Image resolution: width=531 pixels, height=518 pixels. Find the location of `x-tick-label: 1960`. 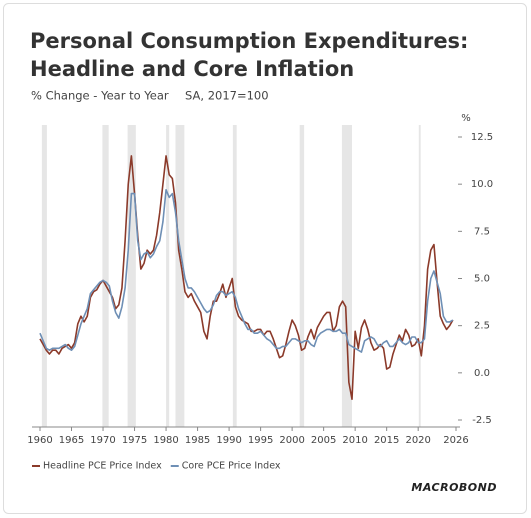

x-tick-label: 1960 is located at coordinates (39, 440).